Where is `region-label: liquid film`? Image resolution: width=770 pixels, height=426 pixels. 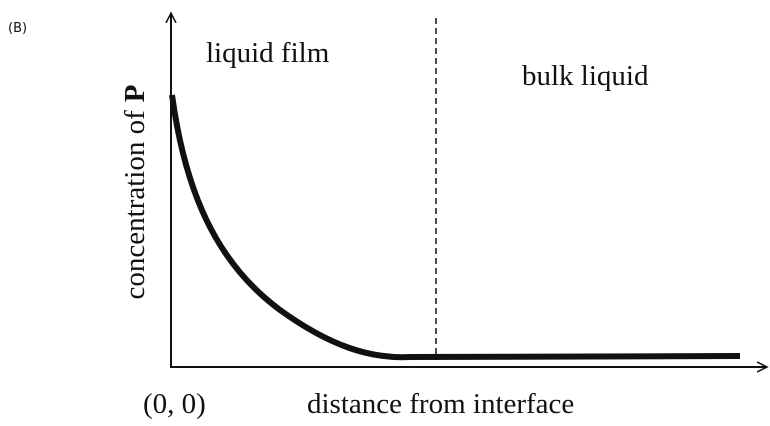
region-label: liquid film is located at coordinates (268, 53).